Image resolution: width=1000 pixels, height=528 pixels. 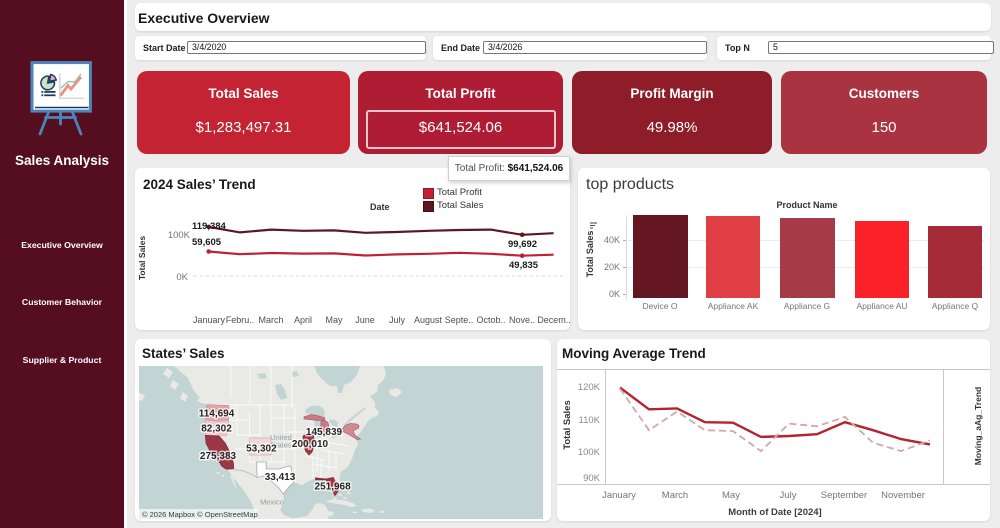 I want to click on svg-text: 251,968, so click(x=333, y=487).